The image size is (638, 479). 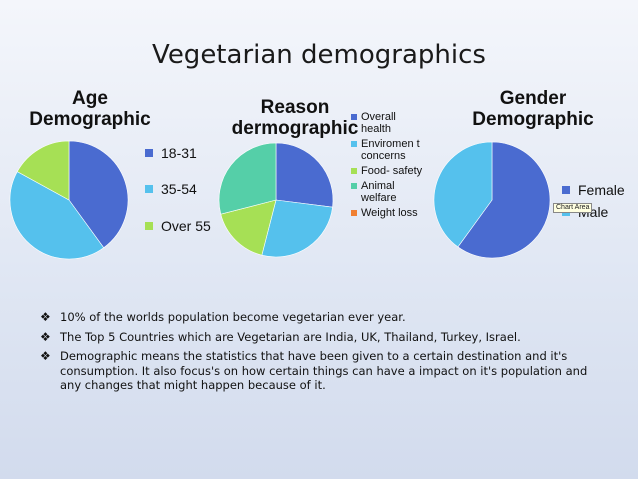 I want to click on chart-title-reason: Reason dermographic, so click(x=295, y=118).